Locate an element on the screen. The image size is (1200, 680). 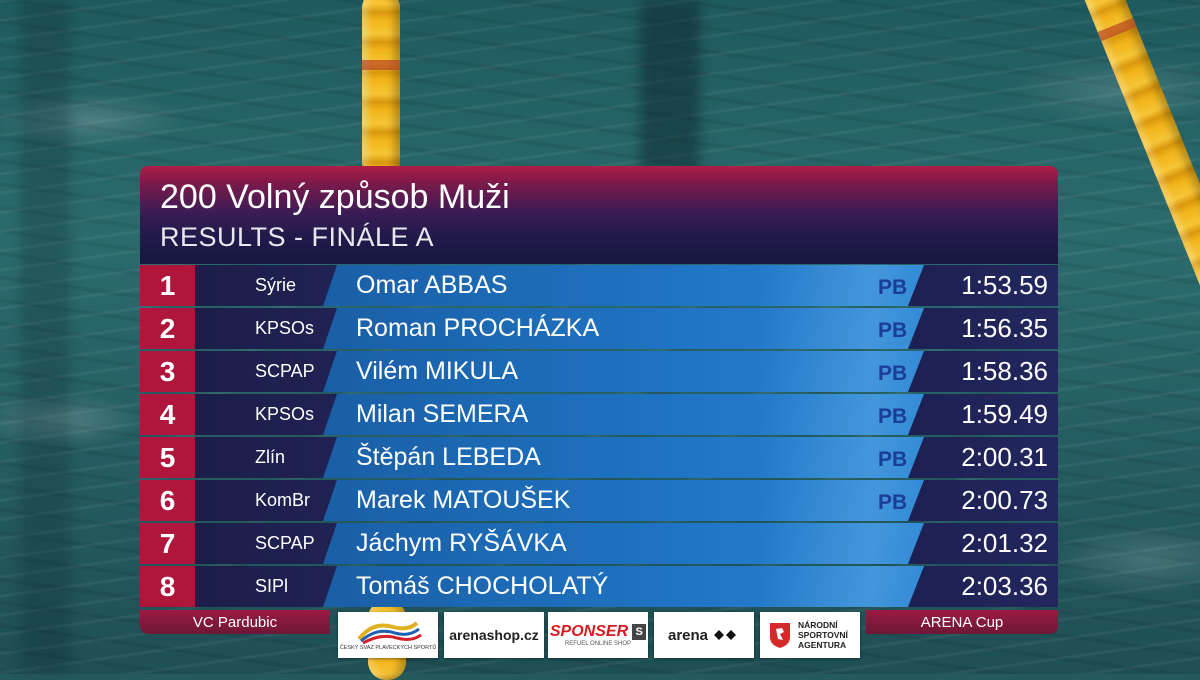
finish-time: 1:58.36 is located at coordinates (1004, 371).